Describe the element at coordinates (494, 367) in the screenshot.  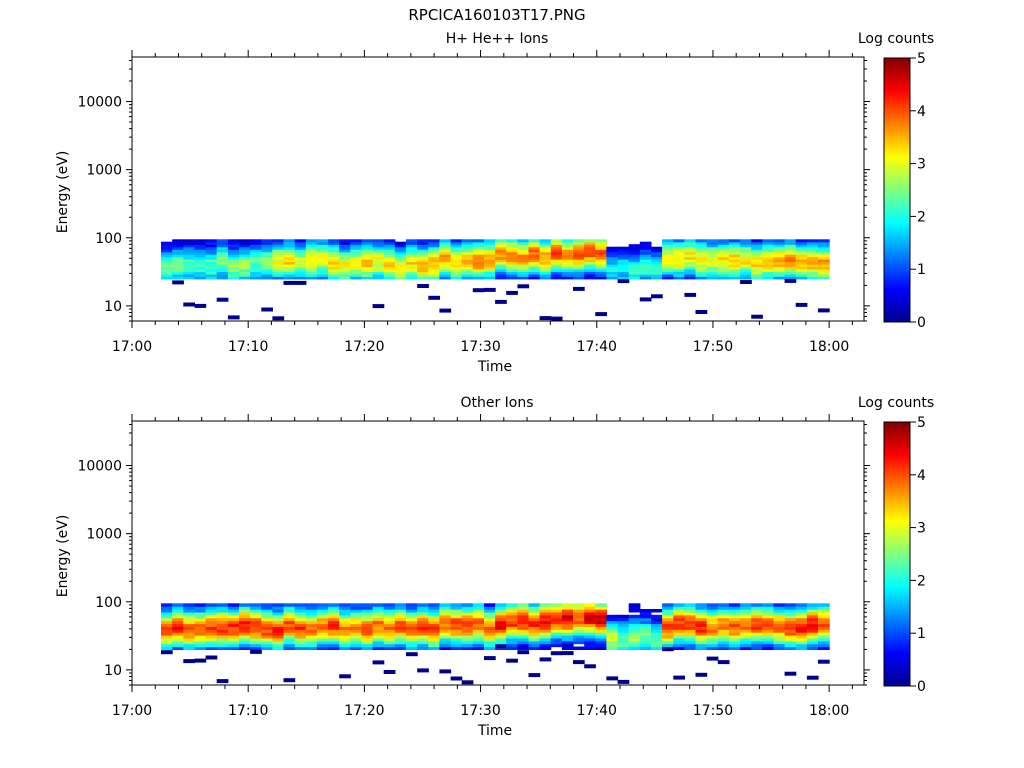
I see `x-axis-label: Time` at that location.